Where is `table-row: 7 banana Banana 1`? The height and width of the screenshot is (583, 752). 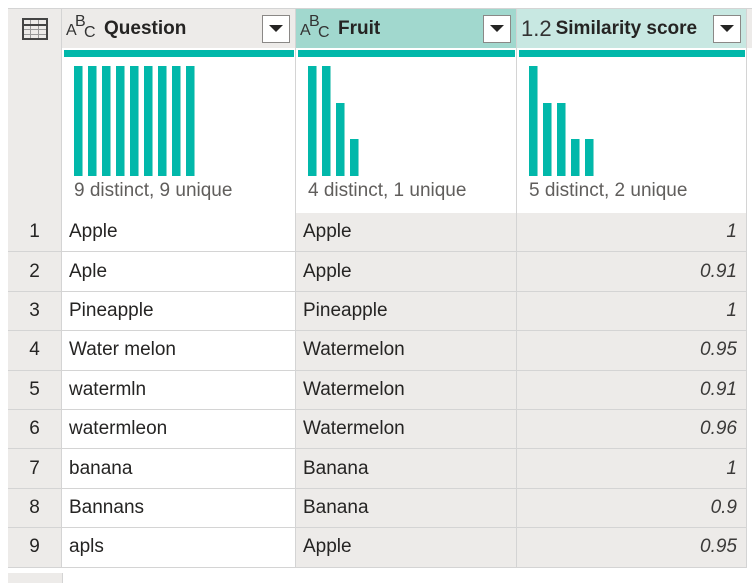
table-row: 7 banana Banana 1 is located at coordinates (377, 469).